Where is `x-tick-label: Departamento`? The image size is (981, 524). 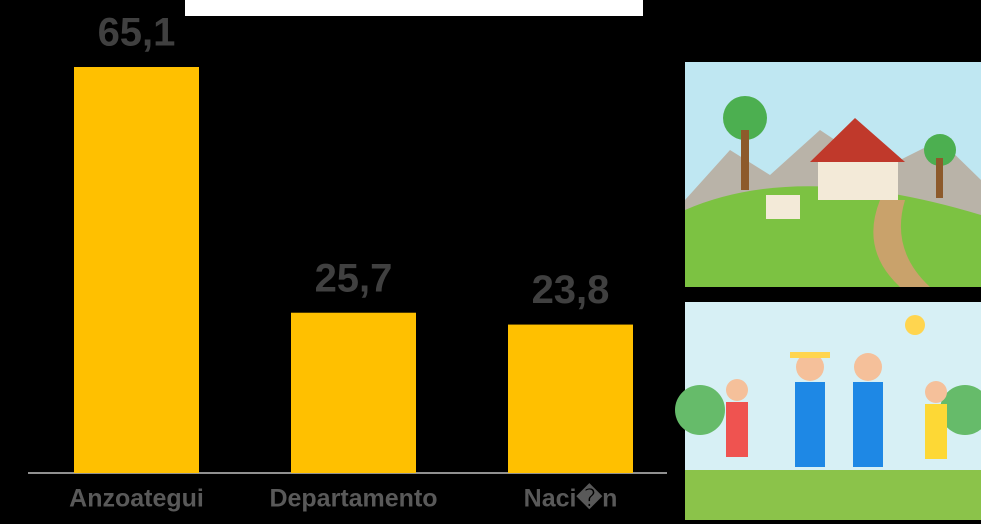 x-tick-label: Departamento is located at coordinates (353, 499).